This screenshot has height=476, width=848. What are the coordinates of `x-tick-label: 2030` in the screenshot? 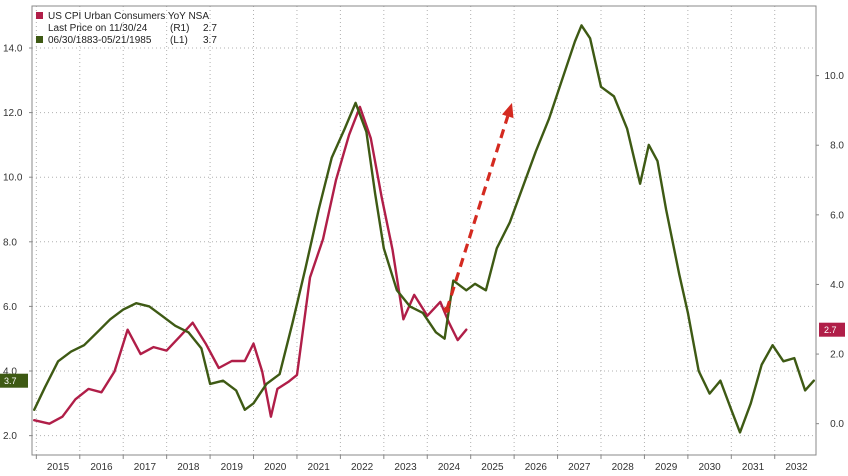 It's located at (709, 467).